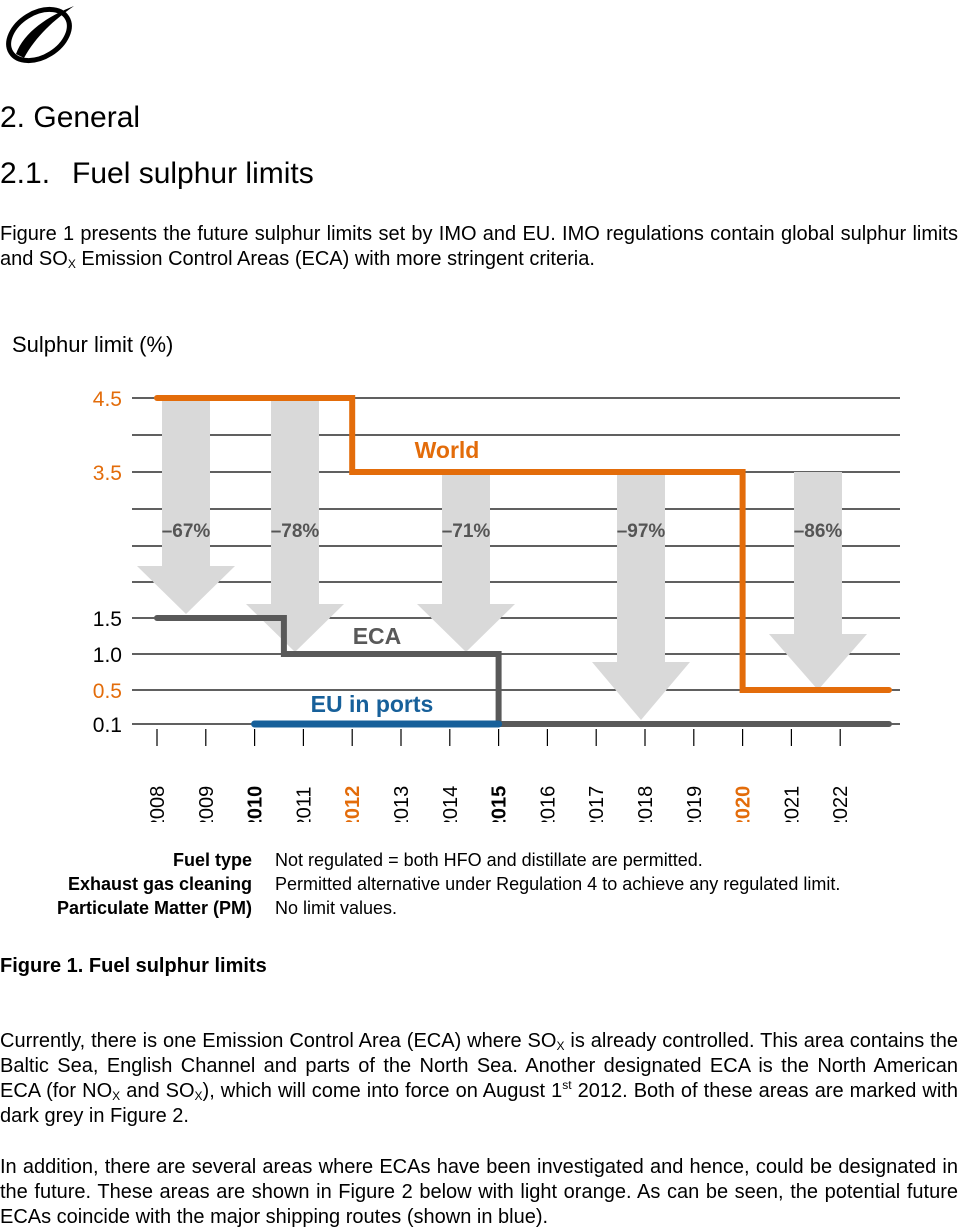  Describe the element at coordinates (480, 910) in the screenshot. I see `note-row-particulate-matter: Particulate Matter (PM) No limit values.` at that location.